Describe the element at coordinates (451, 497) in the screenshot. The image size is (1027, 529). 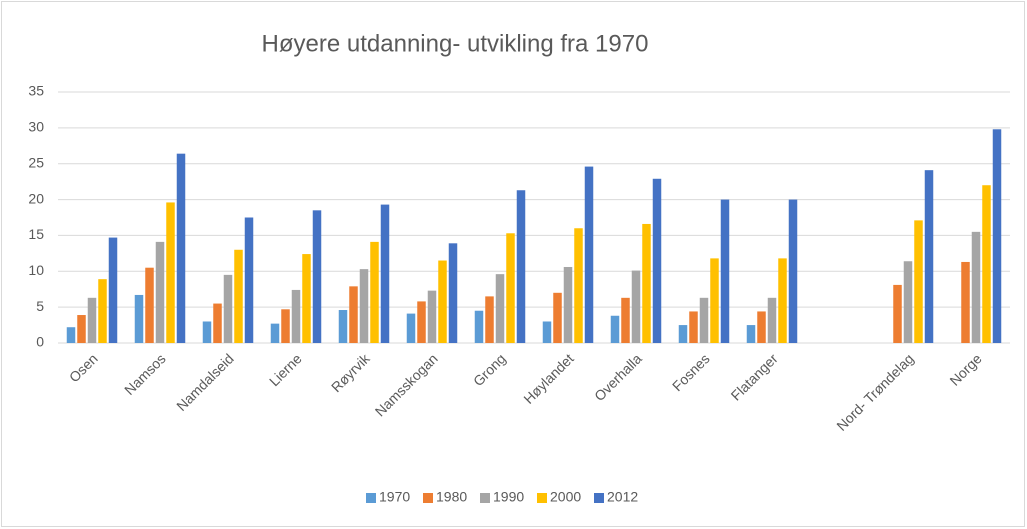
I see `legend-label: 1980` at that location.